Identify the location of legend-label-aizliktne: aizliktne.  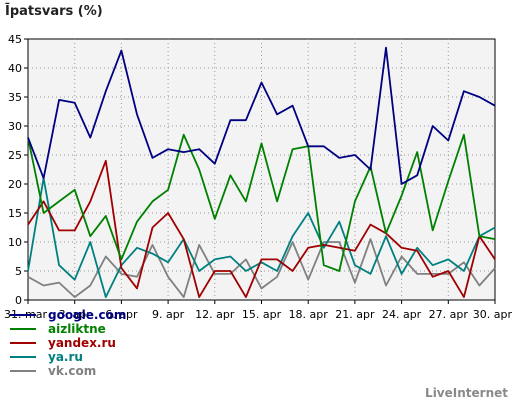
(77, 329).